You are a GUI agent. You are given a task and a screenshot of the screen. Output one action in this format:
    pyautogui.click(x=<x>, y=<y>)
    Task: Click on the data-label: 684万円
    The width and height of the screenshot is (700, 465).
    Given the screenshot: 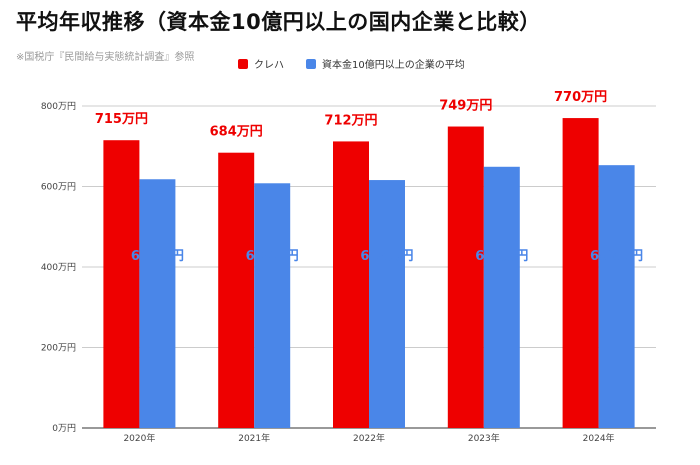 What is the action you would take?
    pyautogui.click(x=236, y=132)
    